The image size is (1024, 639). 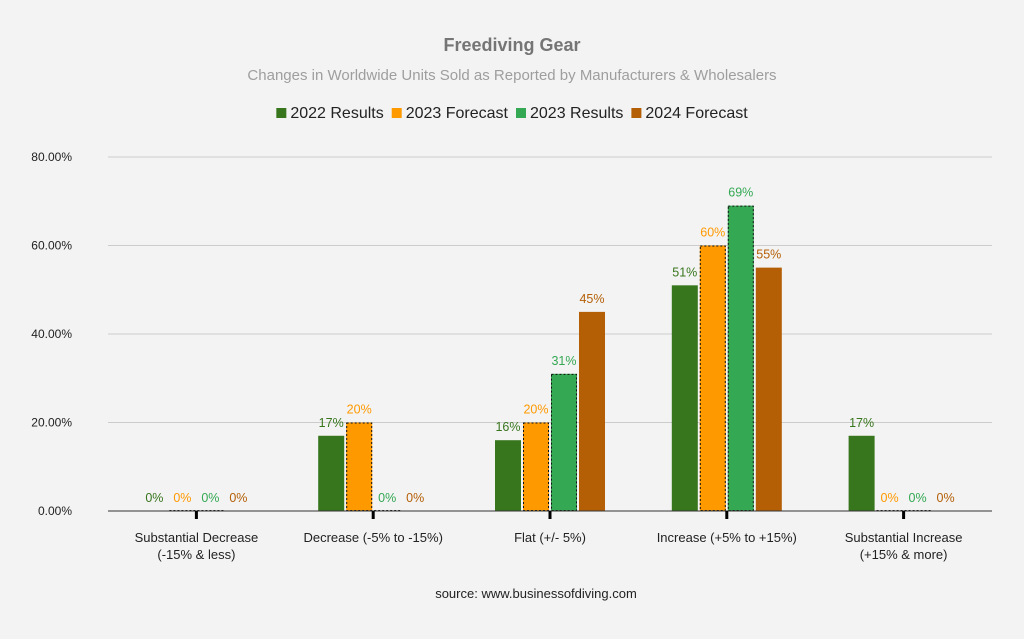 I want to click on chart-source: source: www.businessofdiving.com, so click(x=536, y=593).